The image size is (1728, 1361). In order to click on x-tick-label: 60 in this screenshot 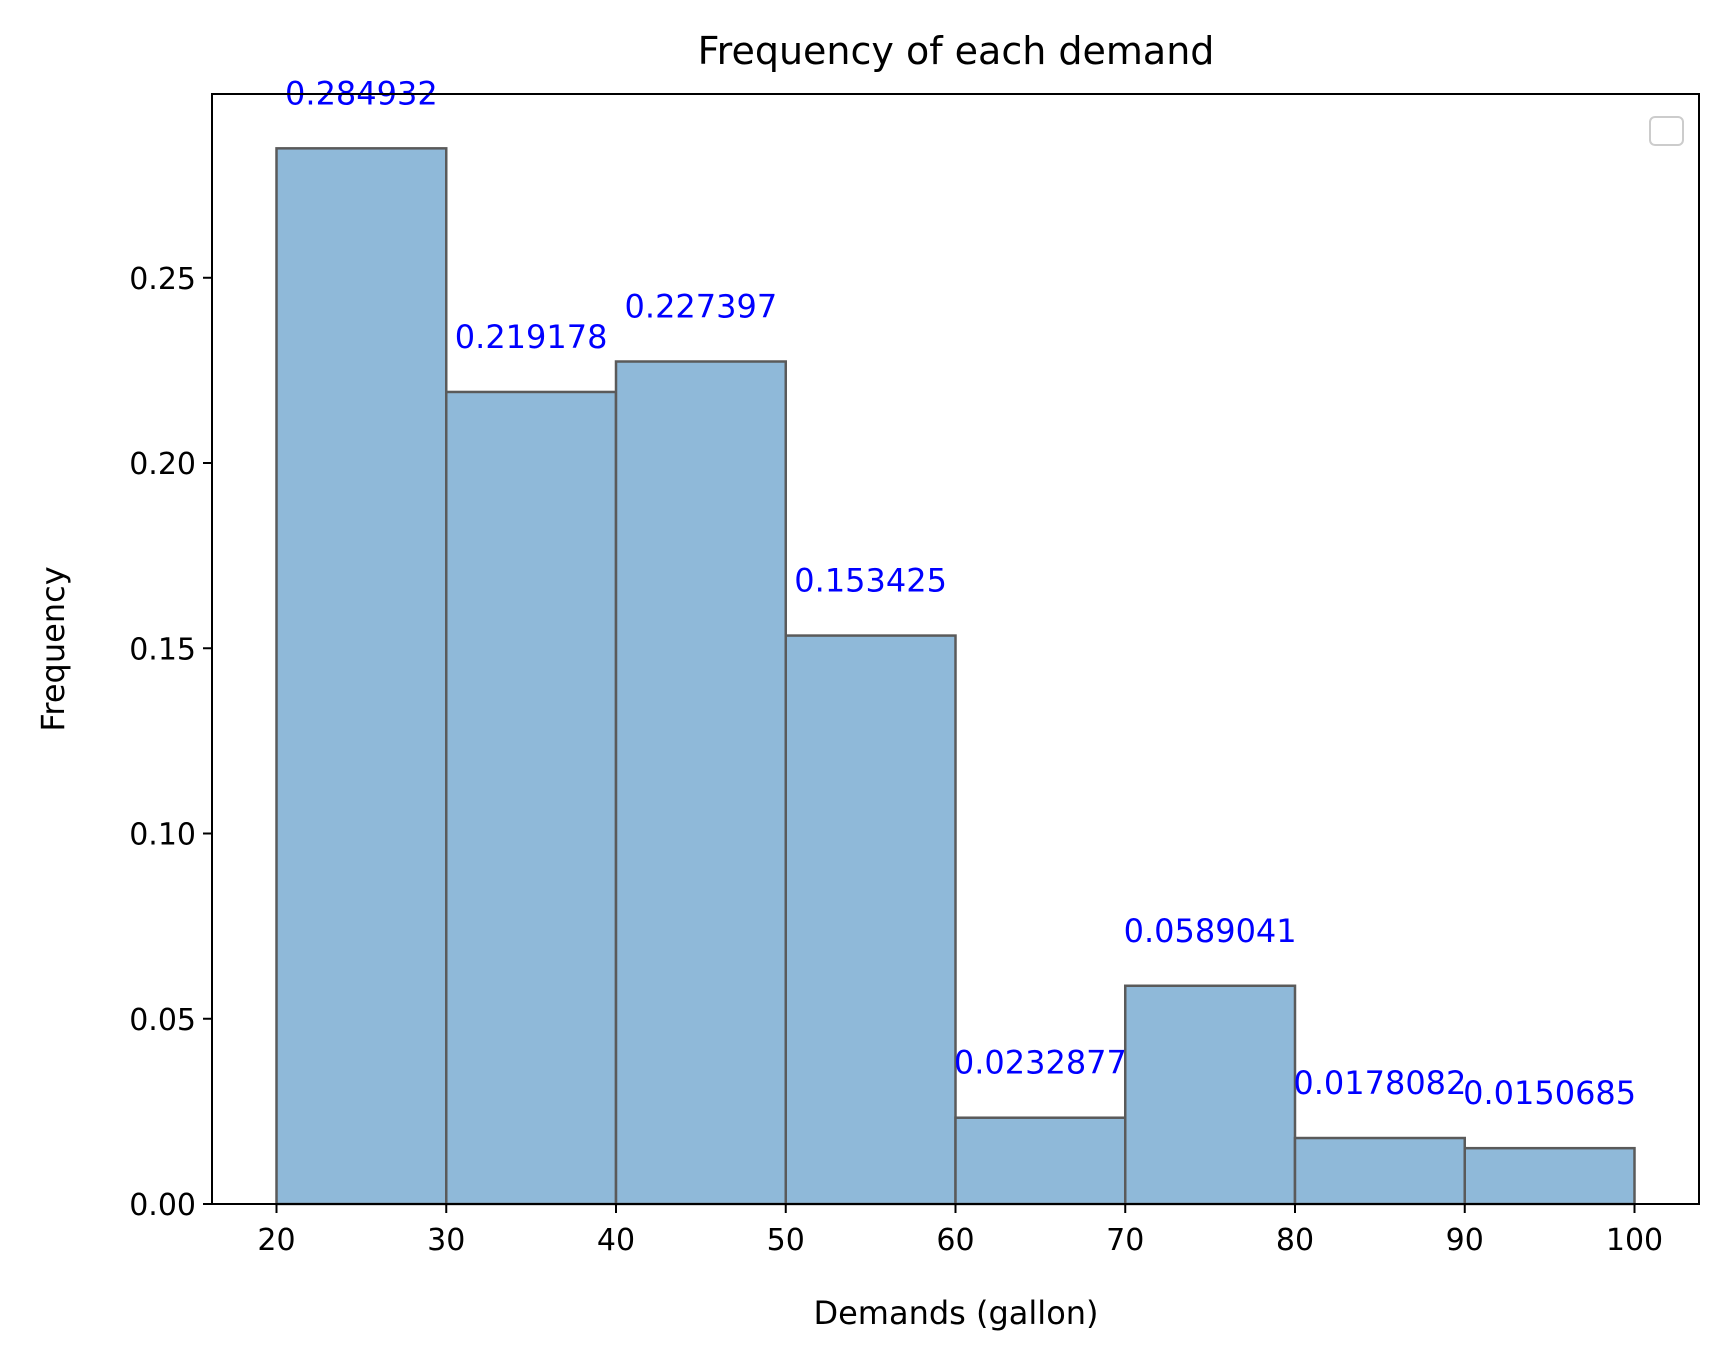, I will do `click(955, 1240)`.